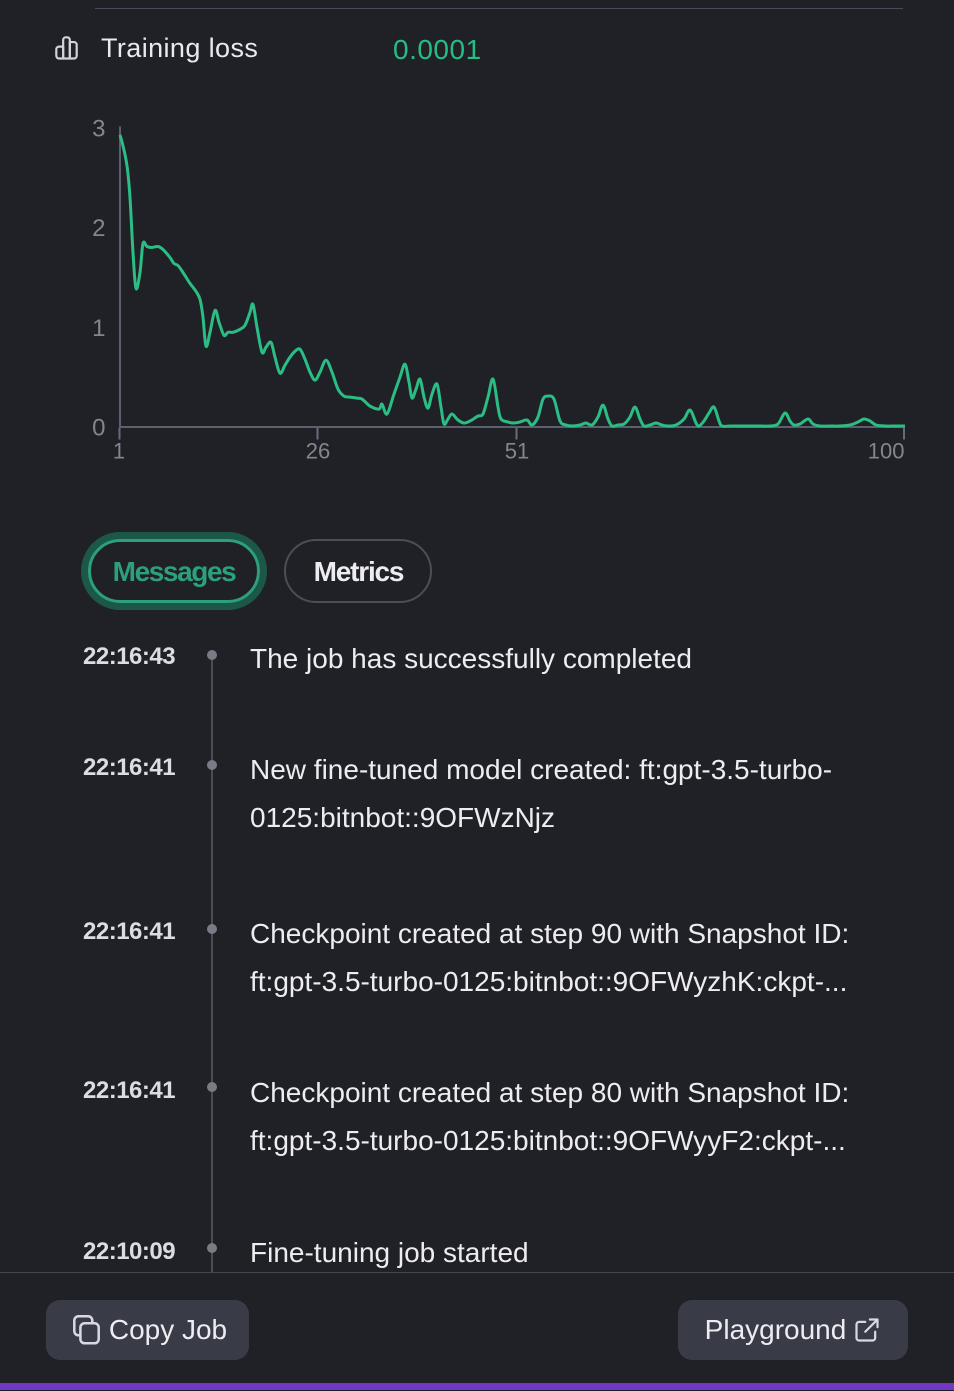 This screenshot has height=1391, width=954. I want to click on svg-text: 2, so click(98, 228).